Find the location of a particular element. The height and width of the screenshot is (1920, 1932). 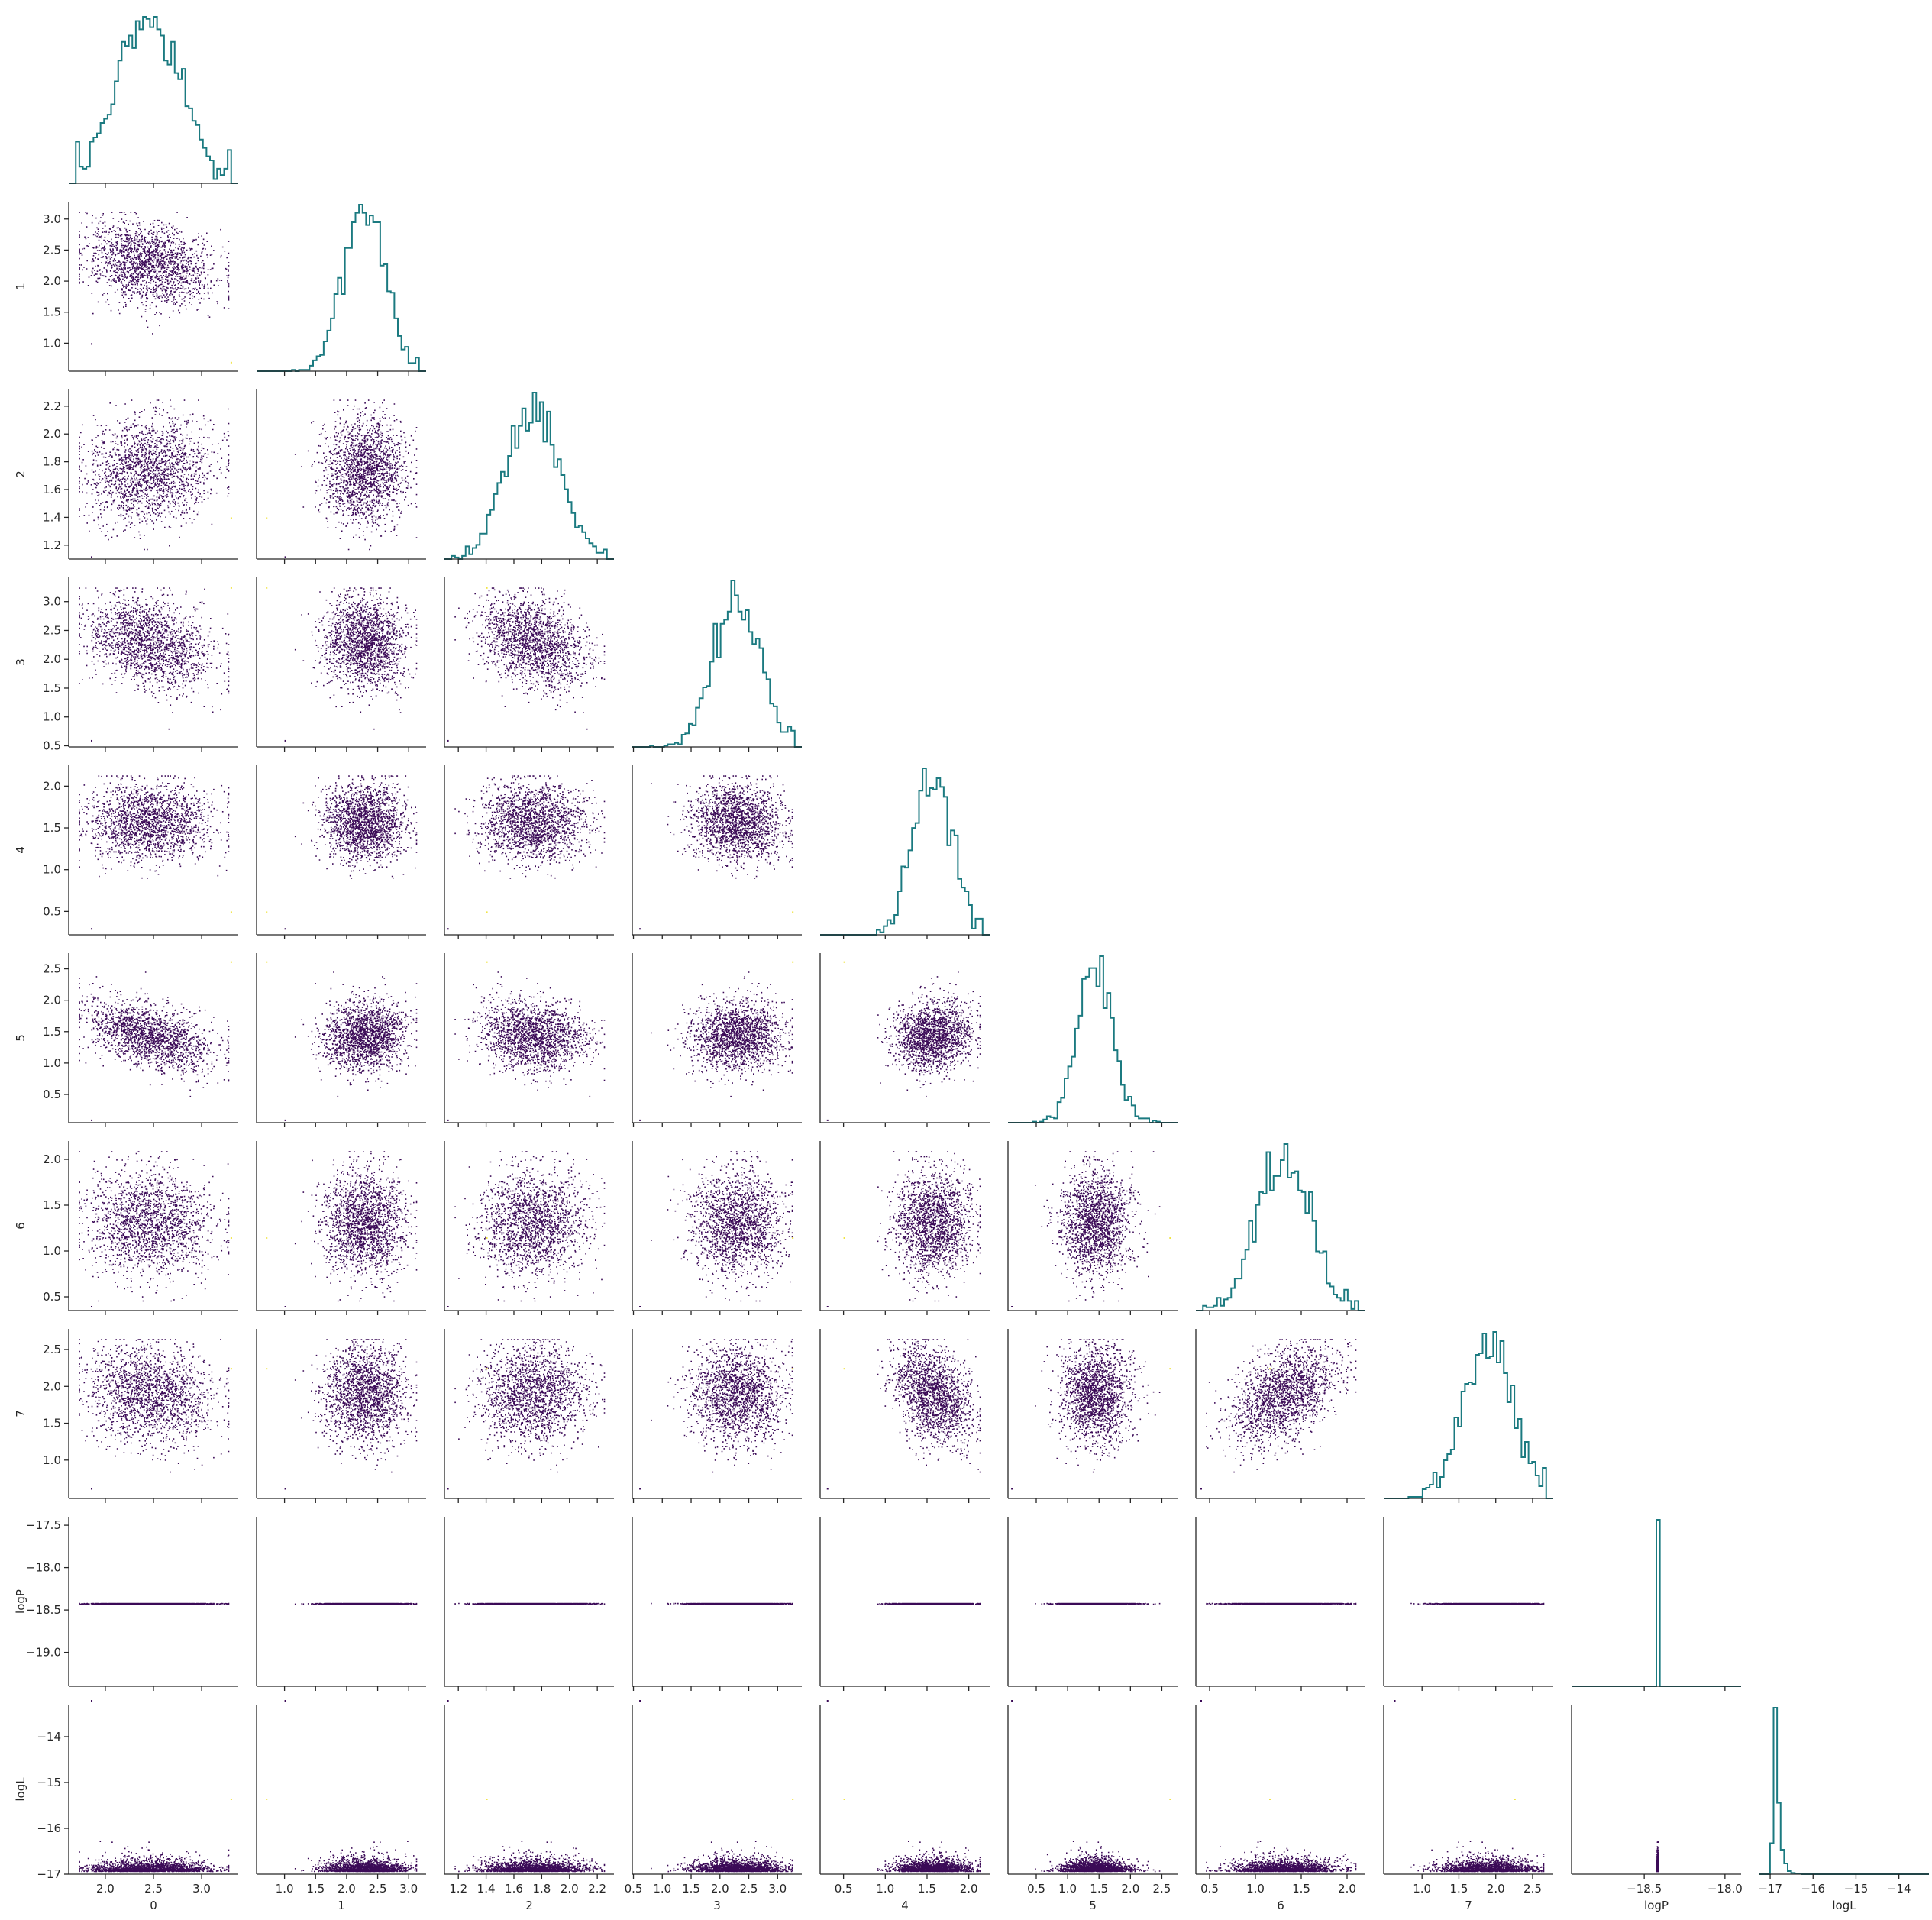

x-tick-label: −17 is located at coordinates (1770, 1889).